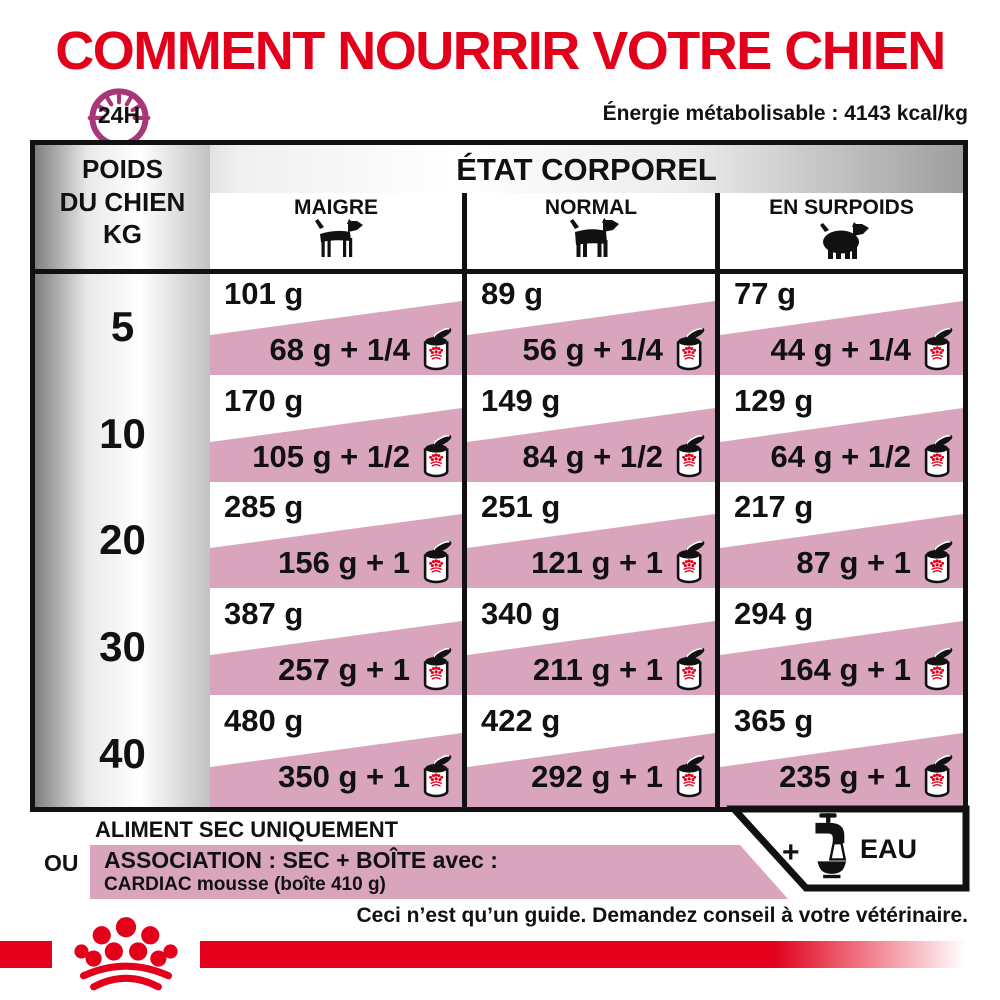 The height and width of the screenshot is (1000, 1000). I want to click on dry-ration: 285 g, so click(264, 506).